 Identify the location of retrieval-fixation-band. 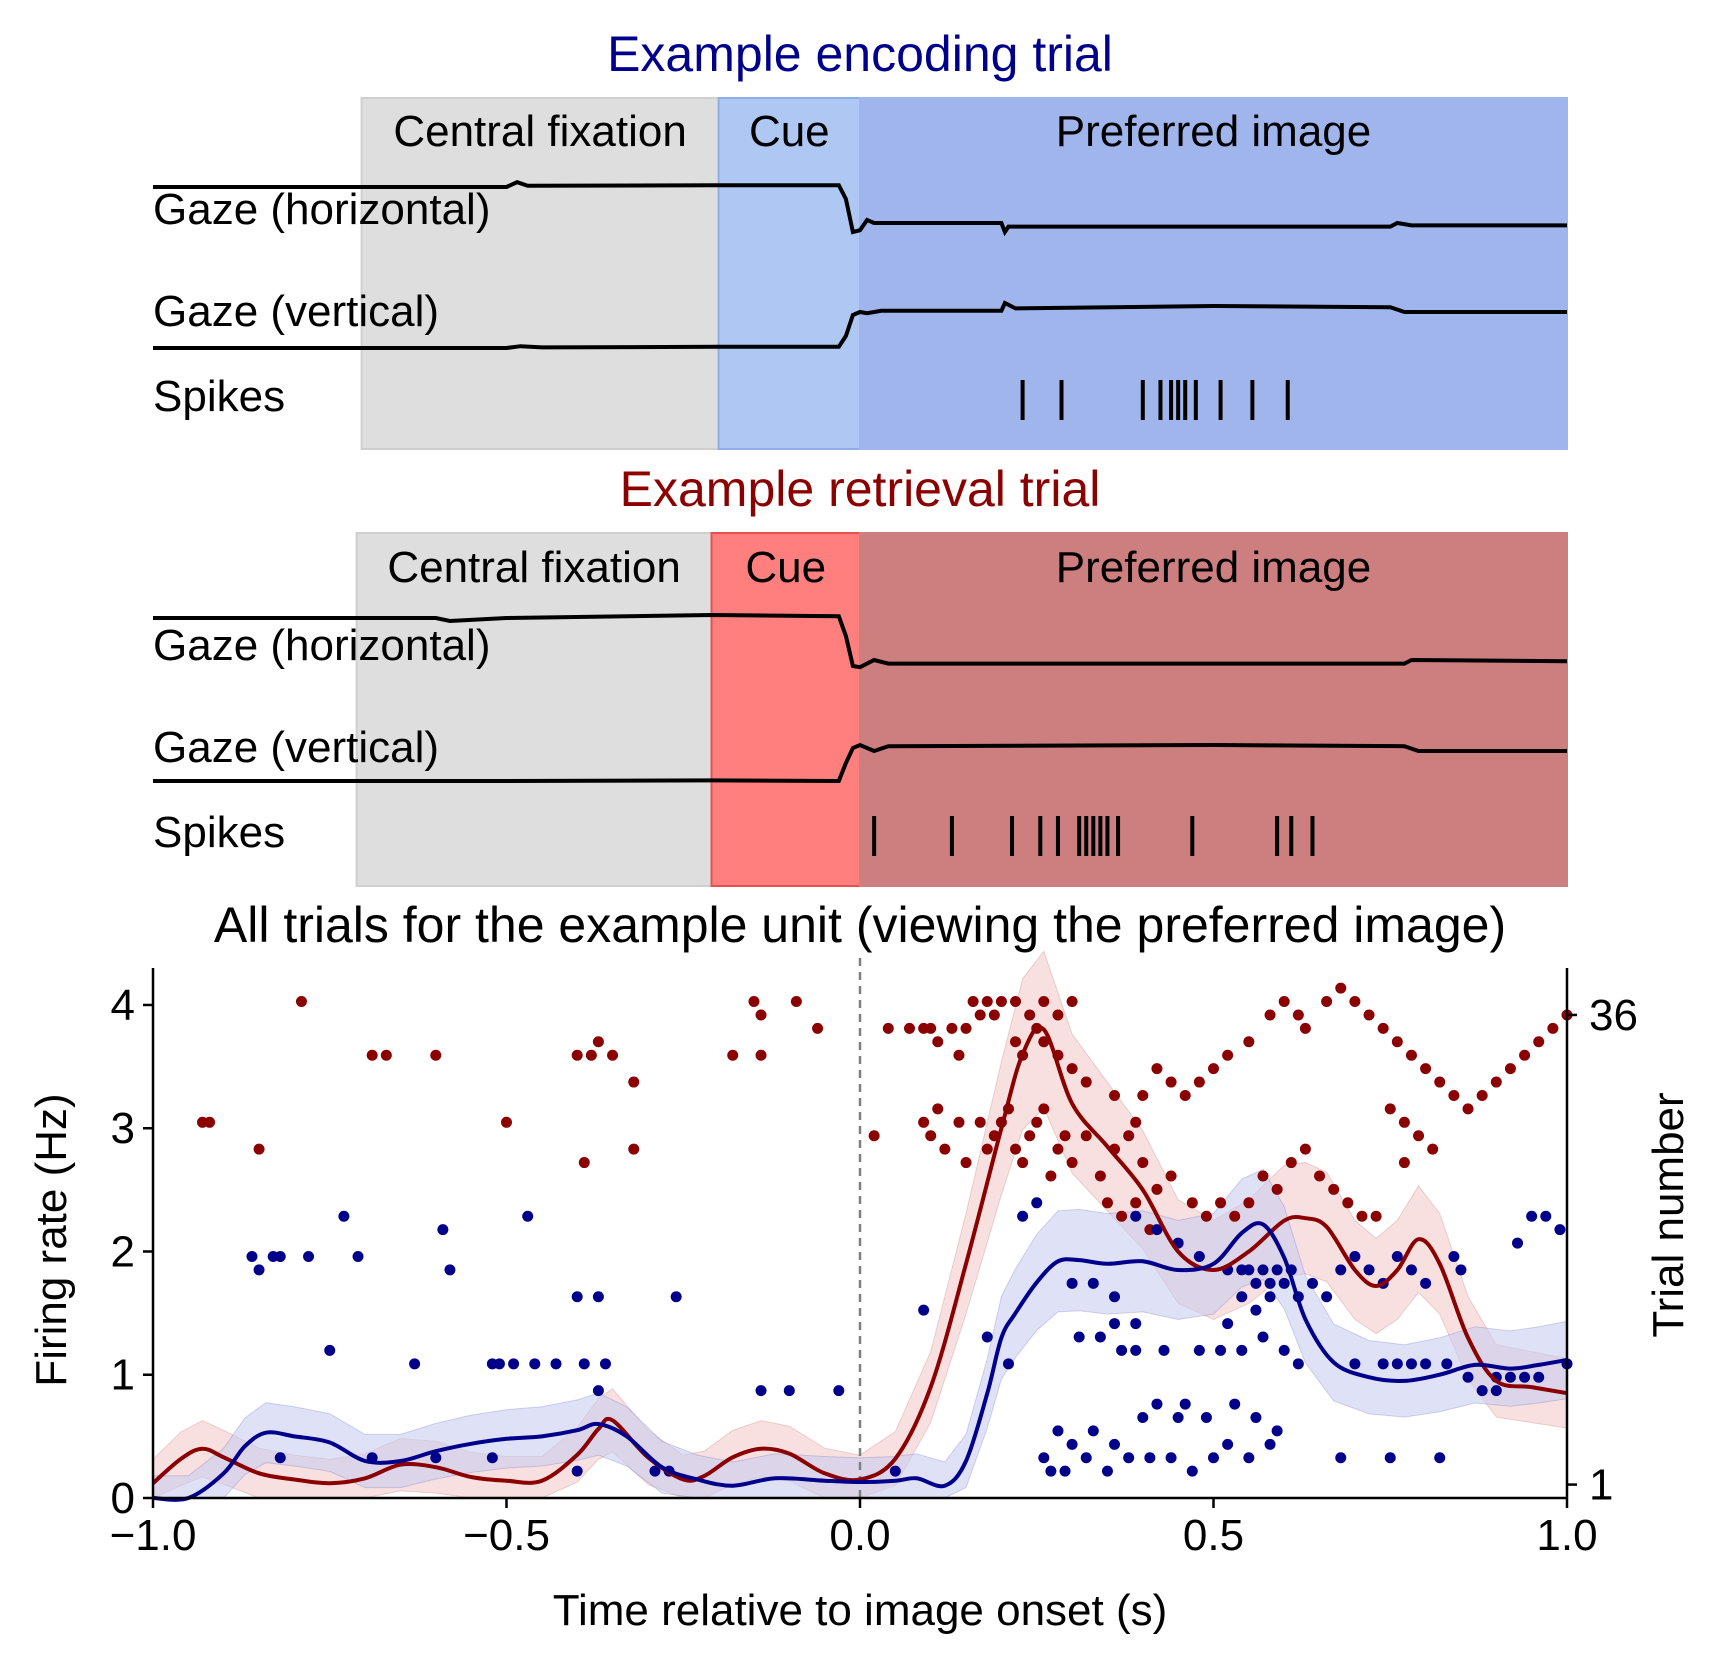
(534, 709).